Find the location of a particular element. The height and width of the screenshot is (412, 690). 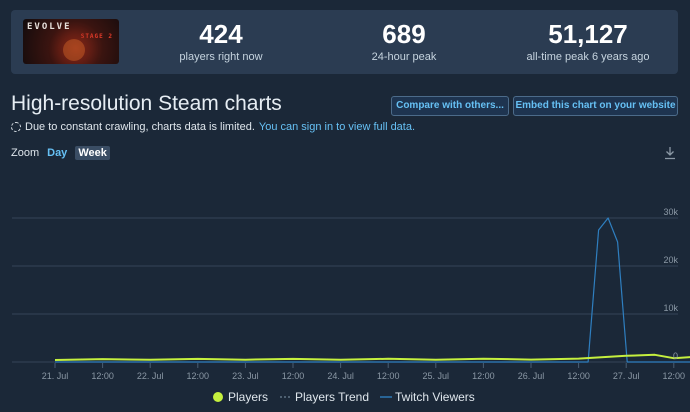

sign-in-link: You can sign in to view full data. is located at coordinates (337, 127).